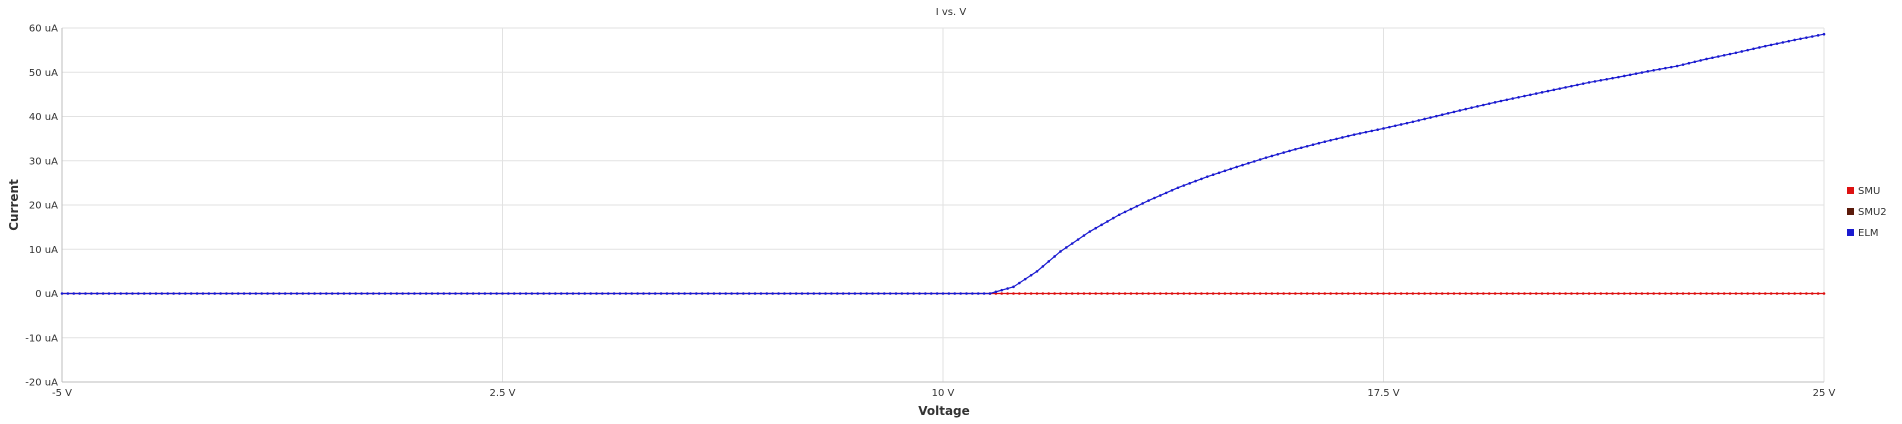 This screenshot has width=1902, height=424. Describe the element at coordinates (944, 411) in the screenshot. I see `x-axis-title: Voltage` at that location.